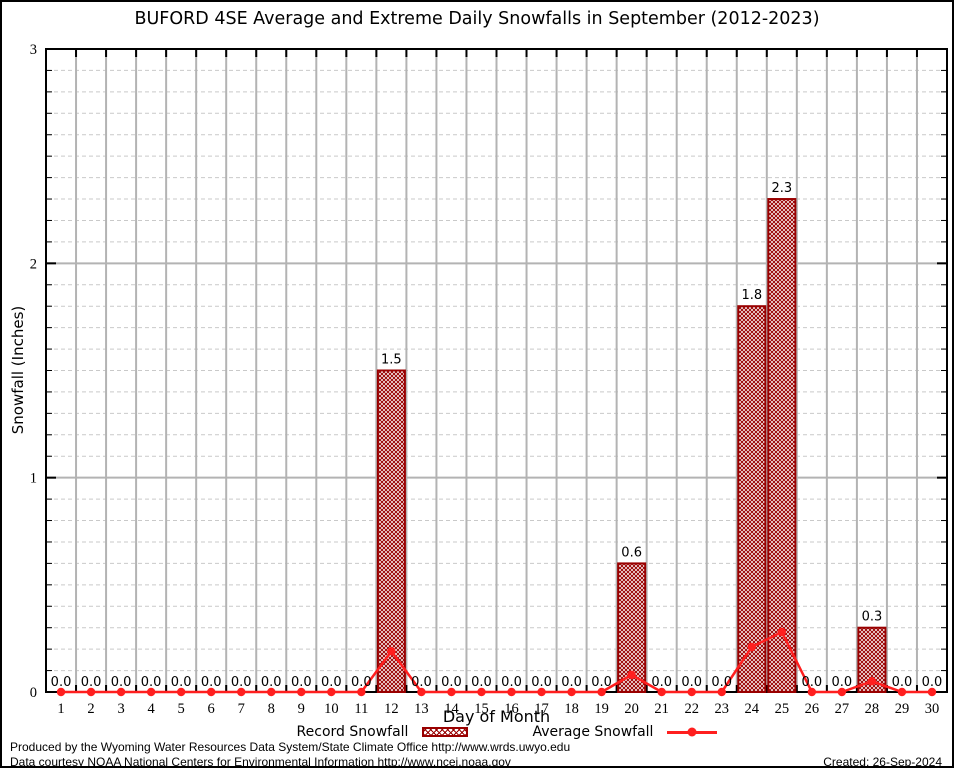 The height and width of the screenshot is (768, 954). What do you see at coordinates (241, 682) in the screenshot?
I see `value-label-day-7: 0.0` at bounding box center [241, 682].